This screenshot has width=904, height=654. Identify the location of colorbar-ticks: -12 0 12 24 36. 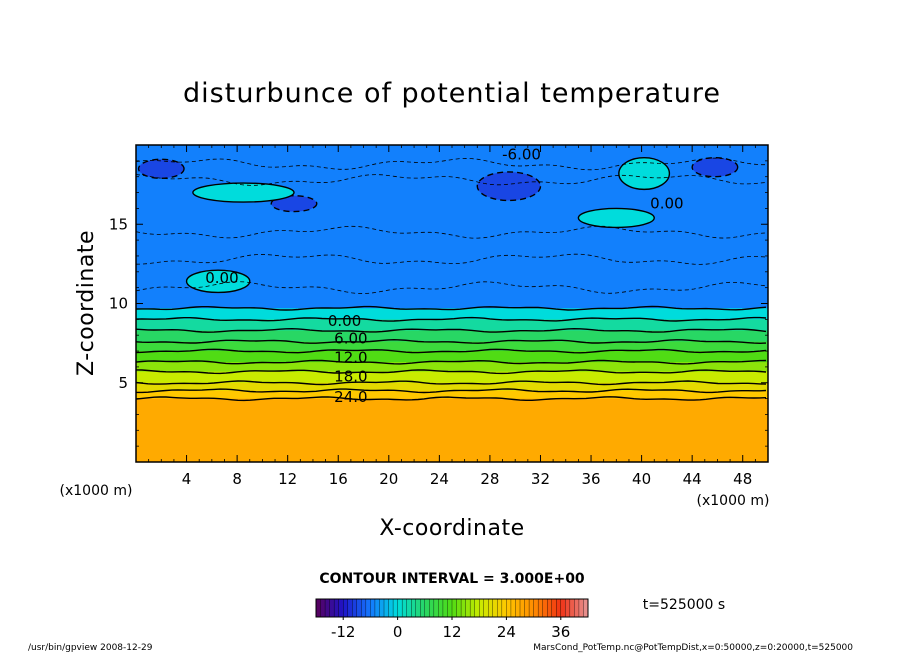
(450, 629).